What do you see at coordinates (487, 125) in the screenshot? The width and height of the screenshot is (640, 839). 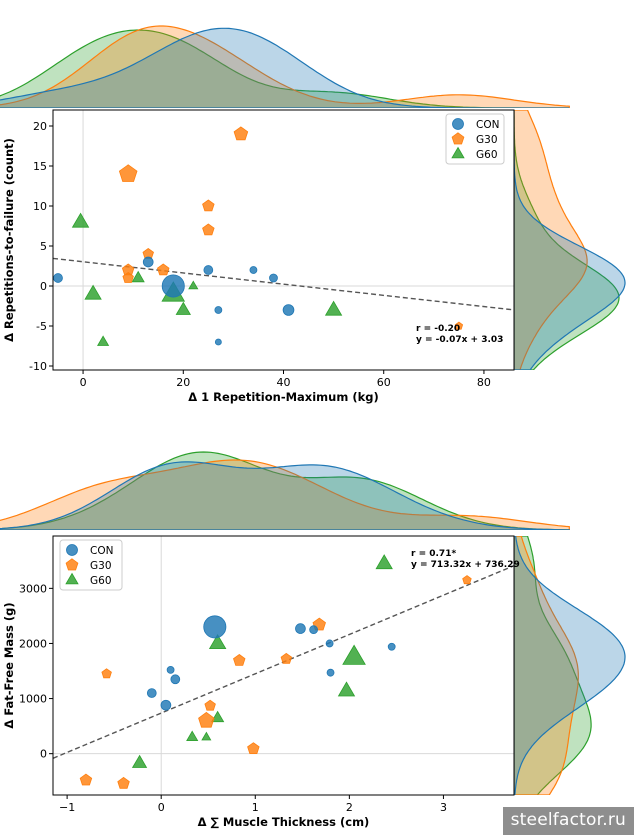 I see `legend-label-con: CON` at bounding box center [487, 125].